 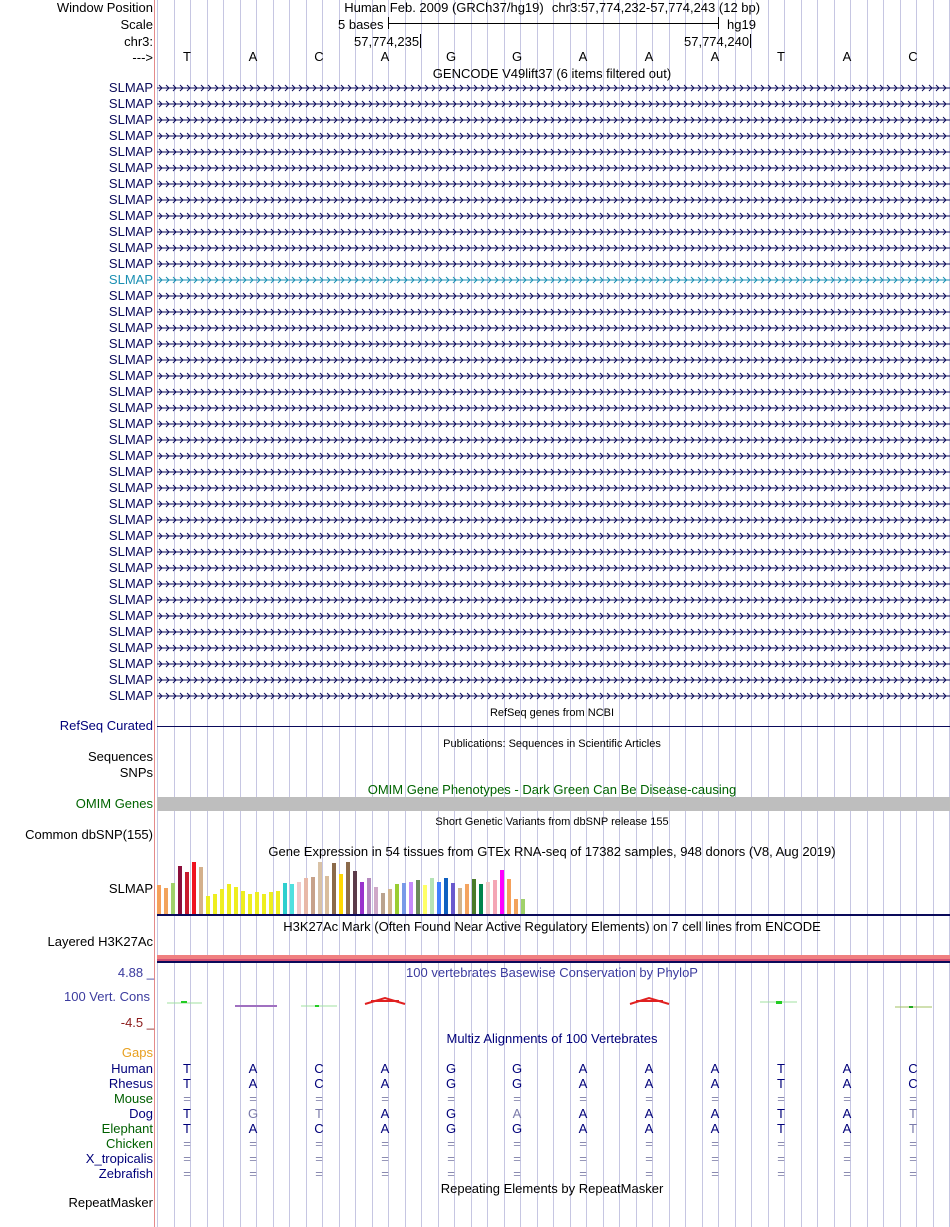 I want to click on repeatmasker-title: Repeating Elements by RepeatMasker, so click(x=552, y=1188).